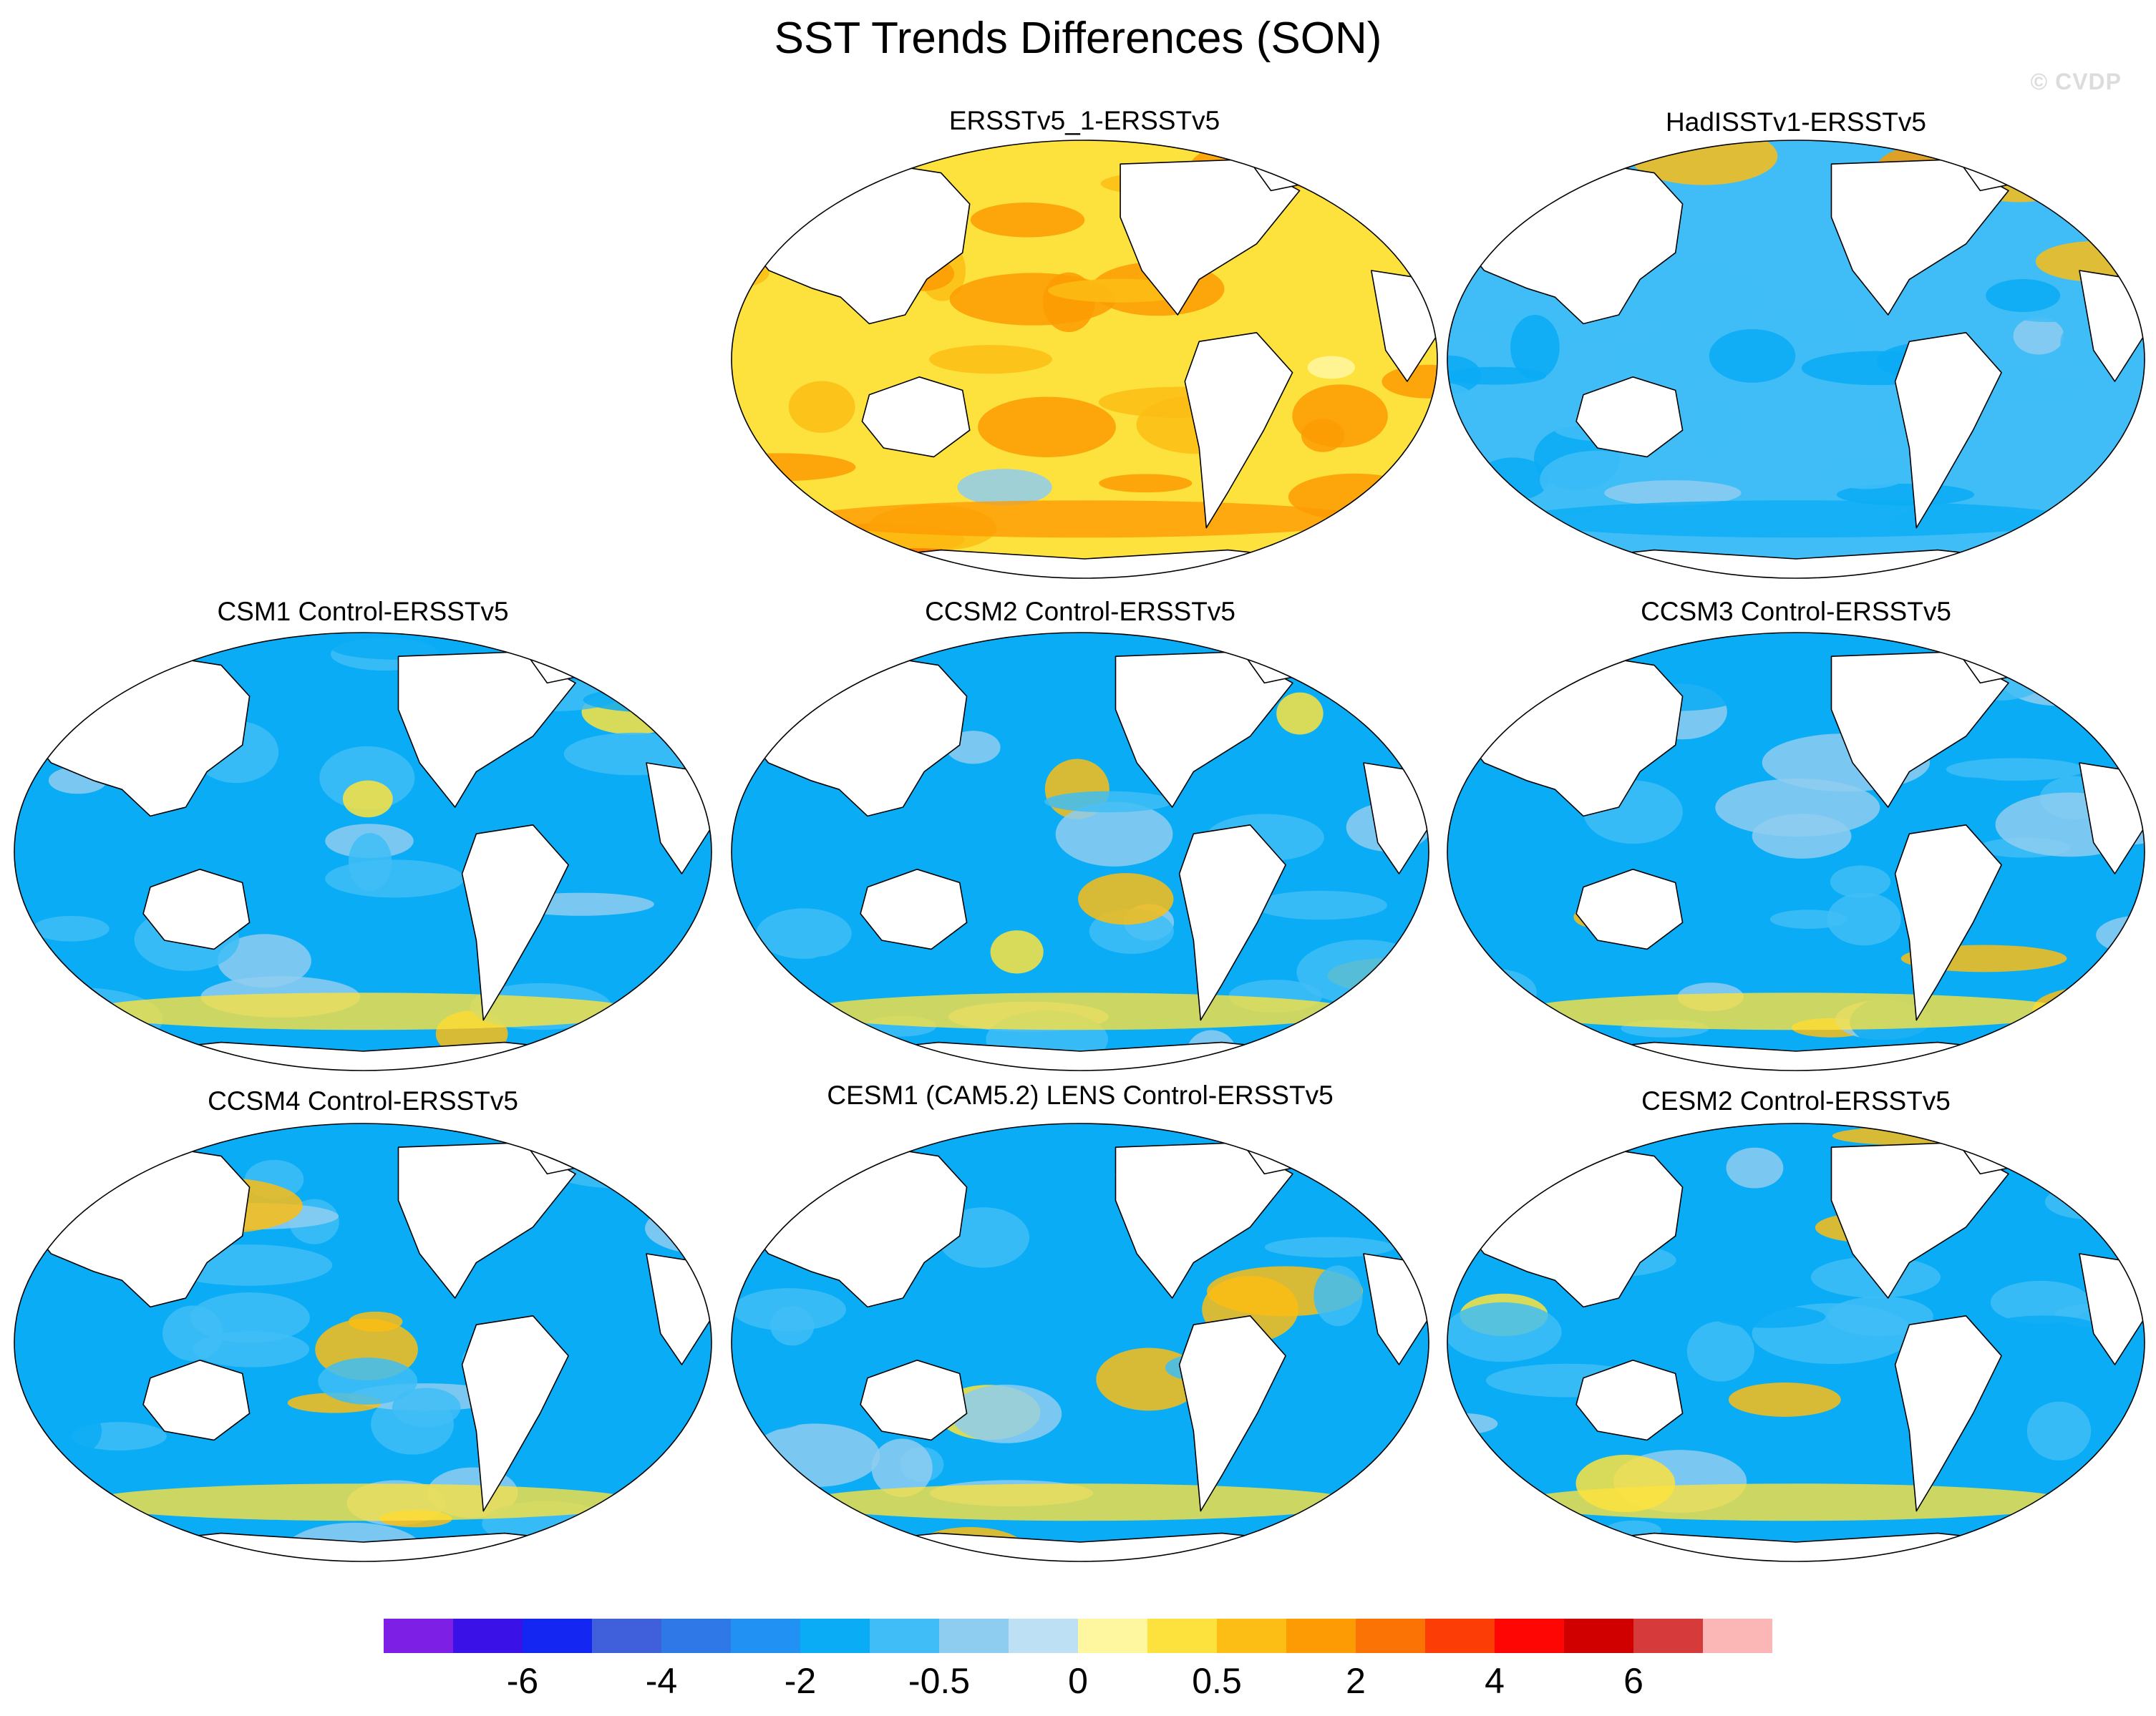 This screenshot has height=1716, width=2156. Describe the element at coordinates (363, 1101) in the screenshot. I see `panel-title: CCSM4 Control-ERSSTv5` at that location.